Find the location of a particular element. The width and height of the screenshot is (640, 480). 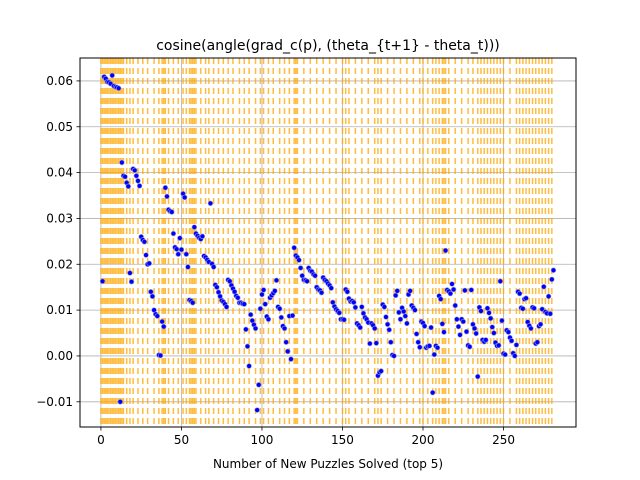

x-tick-label: 100 is located at coordinates (262, 440).